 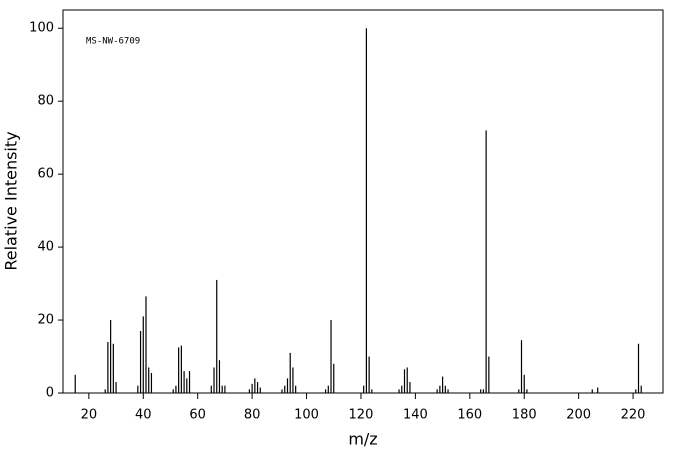 I want to click on y-axis-title: Relative Intensity, so click(x=11, y=200).